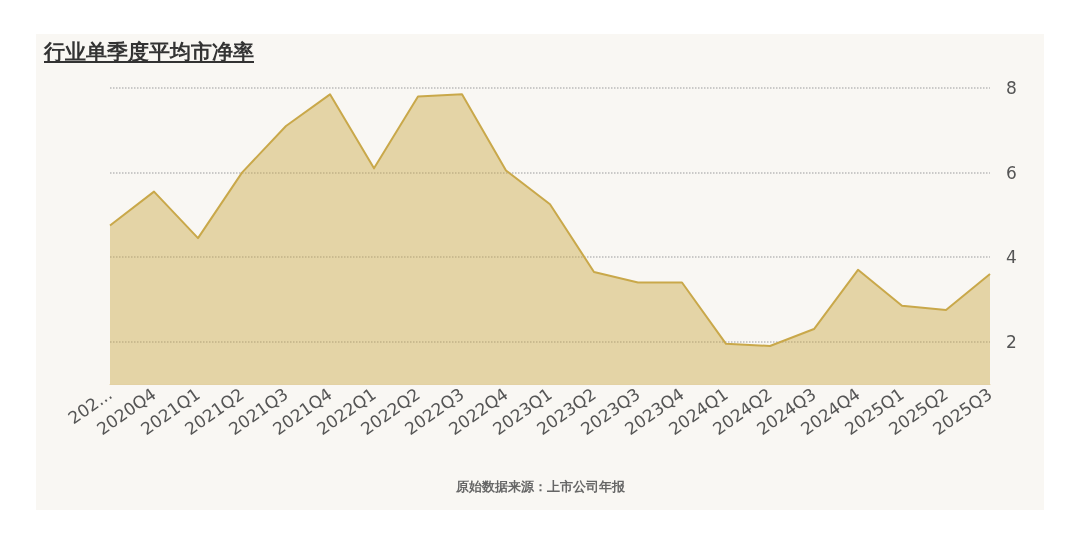  What do you see at coordinates (540, 487) in the screenshot?
I see `text: 原始数据来源：上市公司年报` at bounding box center [540, 487].